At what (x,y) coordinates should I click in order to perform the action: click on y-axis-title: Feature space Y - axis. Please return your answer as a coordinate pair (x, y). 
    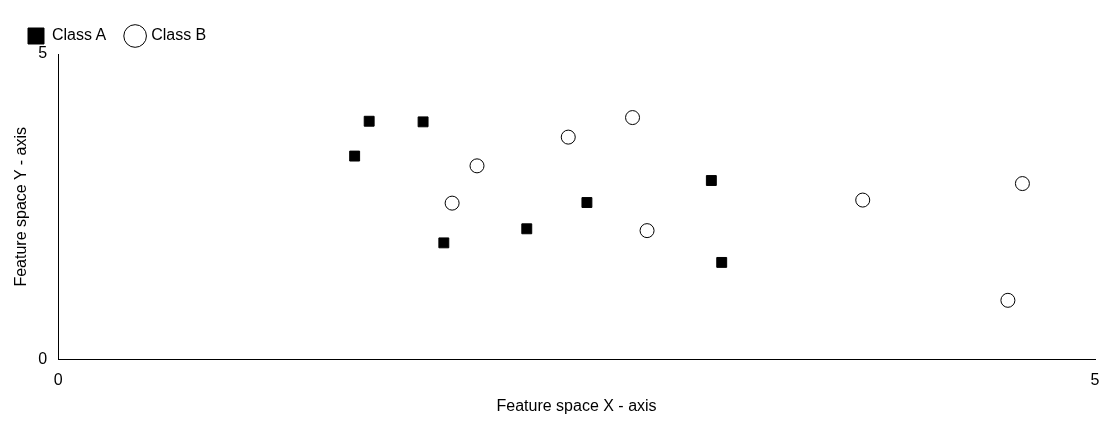
    Looking at the image, I should click on (21, 207).